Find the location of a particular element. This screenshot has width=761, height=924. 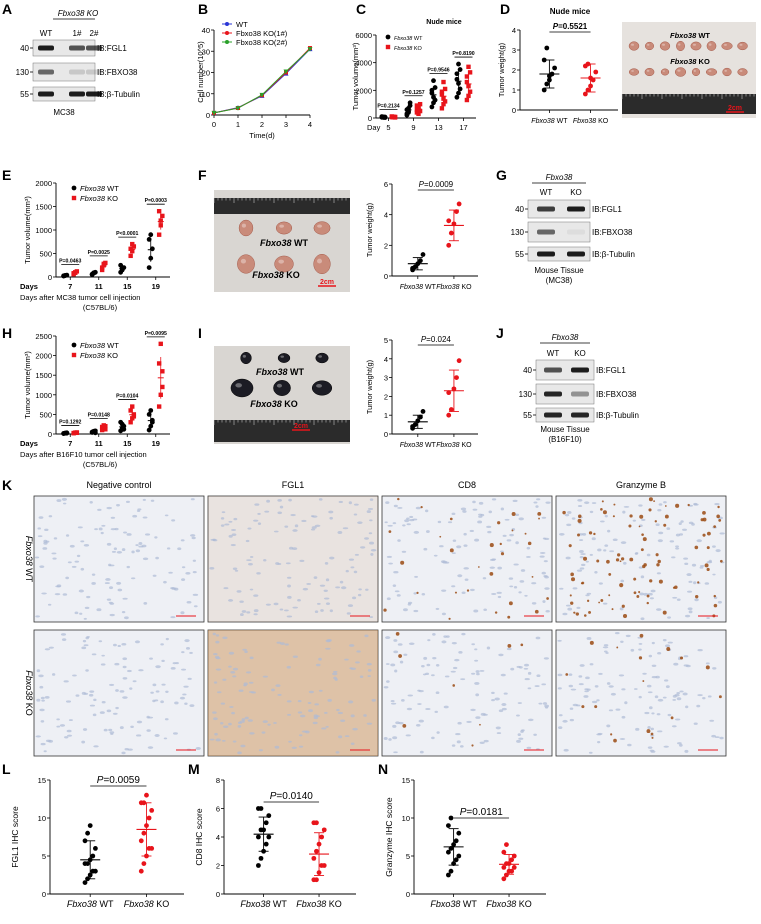

panelI-data-point is located at coordinates (459, 361).